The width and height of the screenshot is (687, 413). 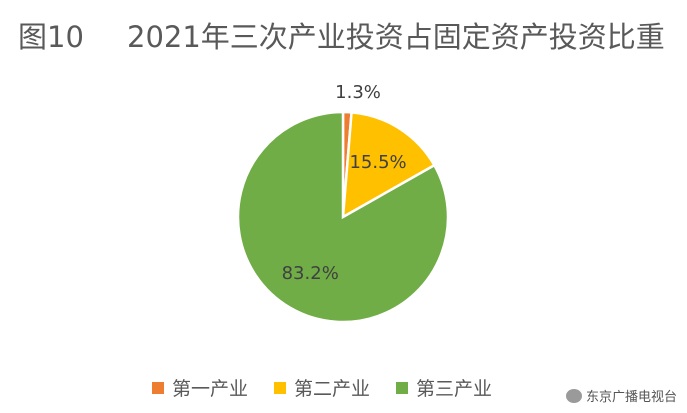 I want to click on legend-item-primary: 第一产业, so click(x=200, y=387).